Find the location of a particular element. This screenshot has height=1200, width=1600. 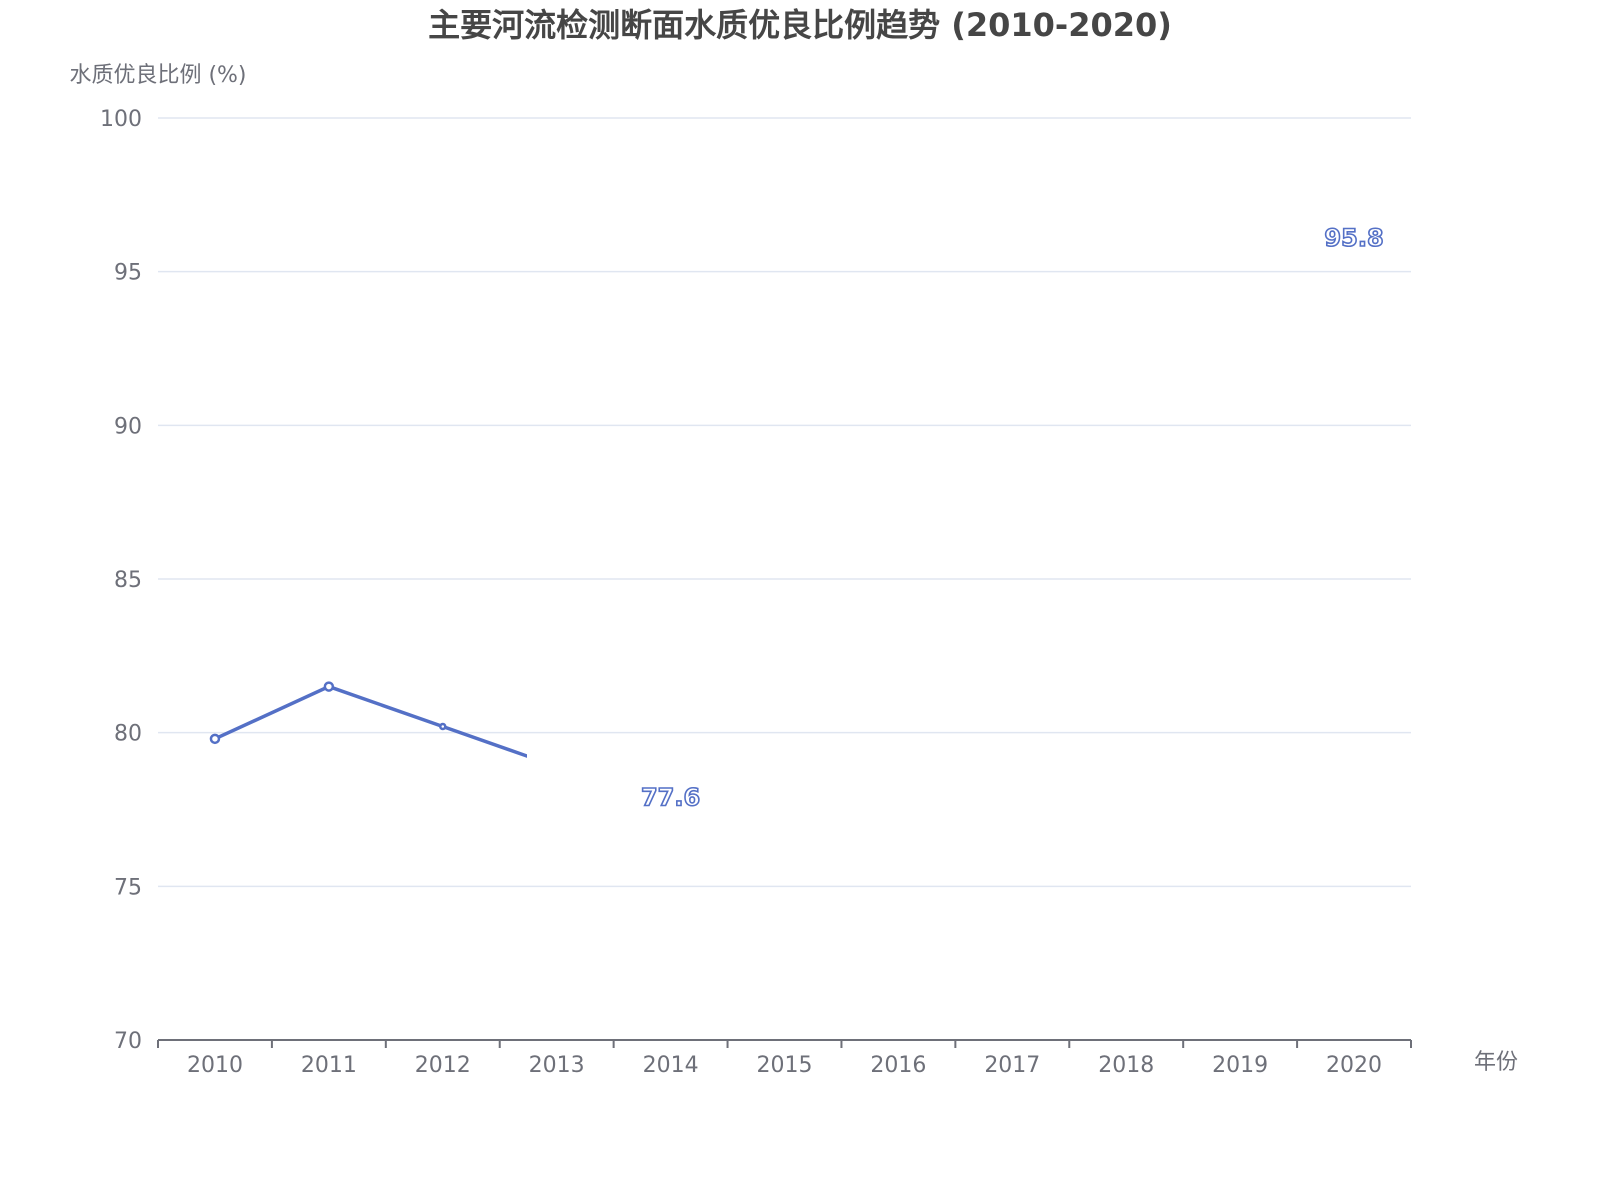

y-tick-label: 100 is located at coordinates (121, 119).